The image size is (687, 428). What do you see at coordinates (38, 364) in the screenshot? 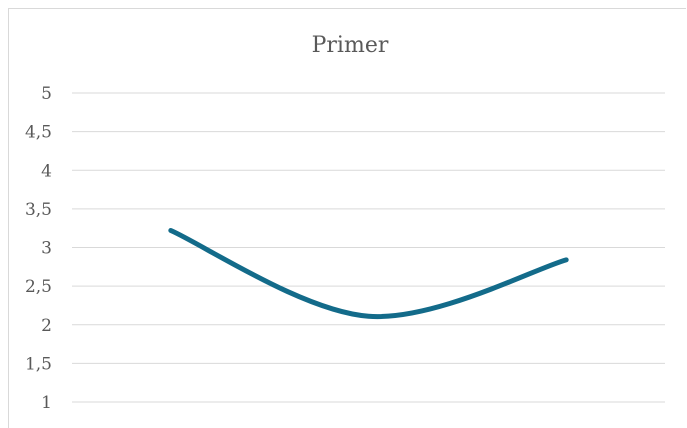
I see `y-tick-label: 1,5` at bounding box center [38, 364].